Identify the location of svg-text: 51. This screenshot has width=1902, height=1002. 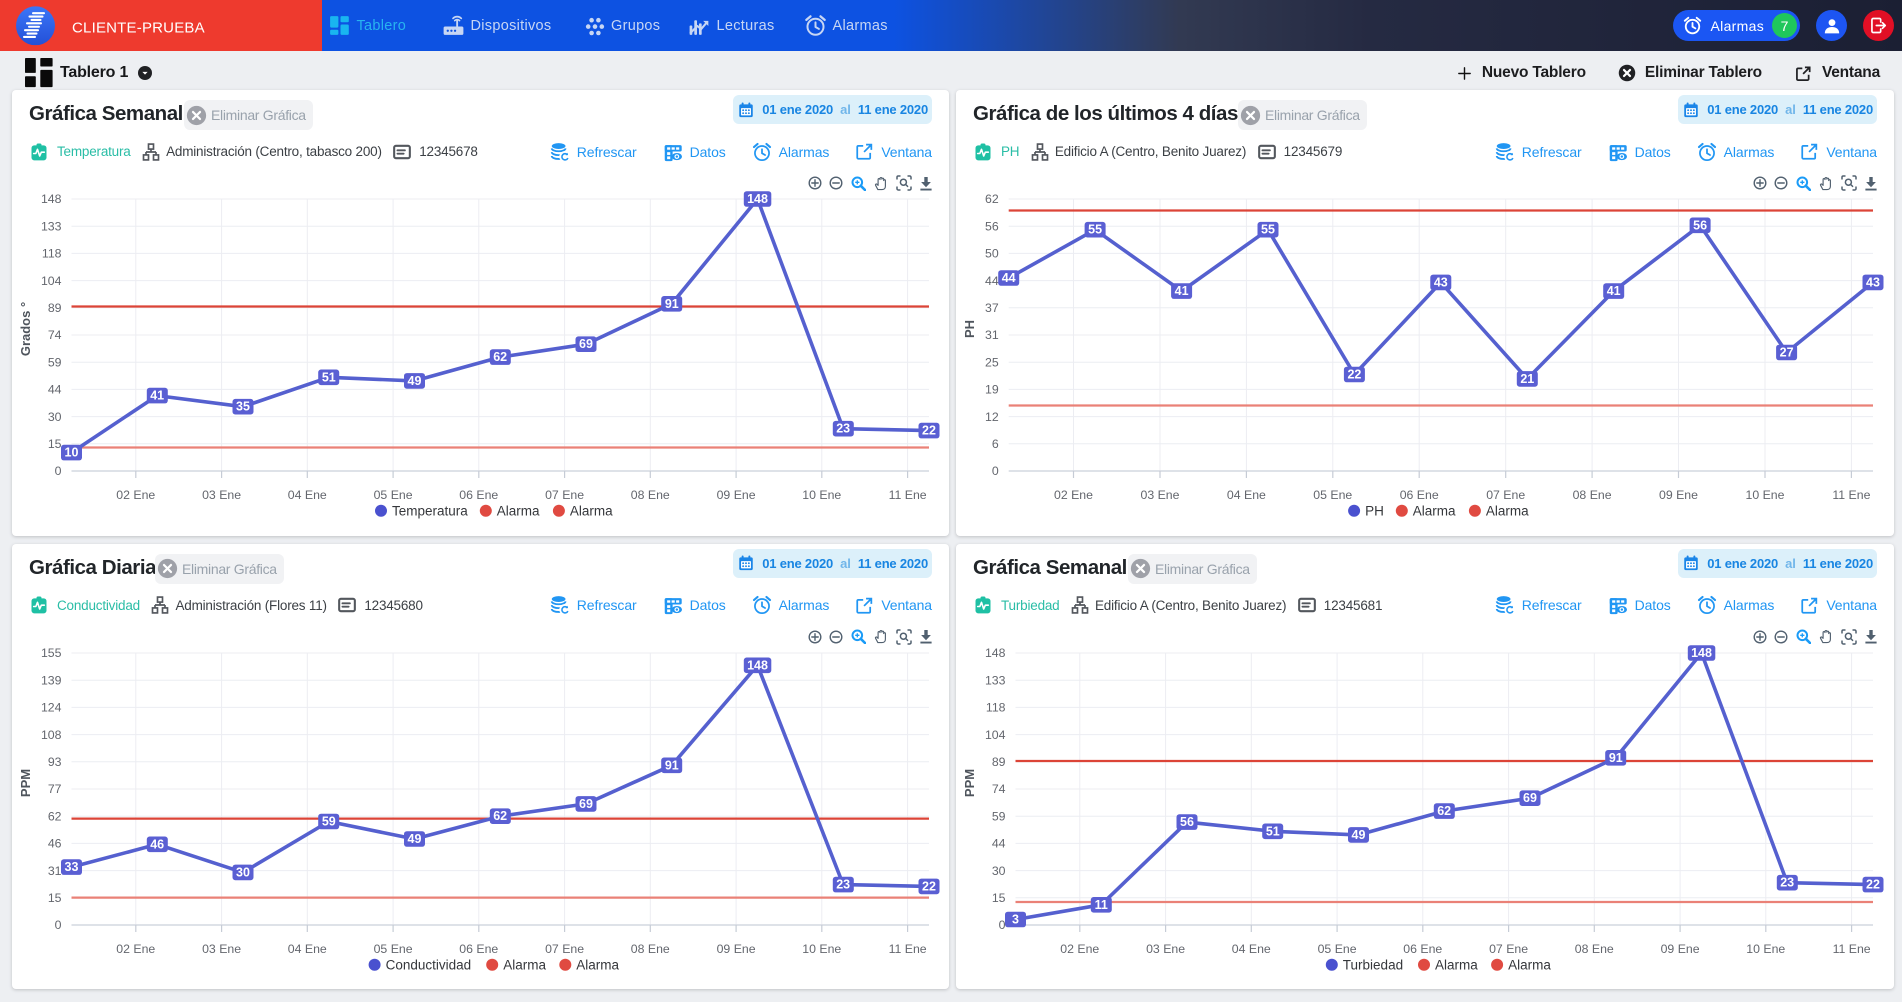
(1273, 831).